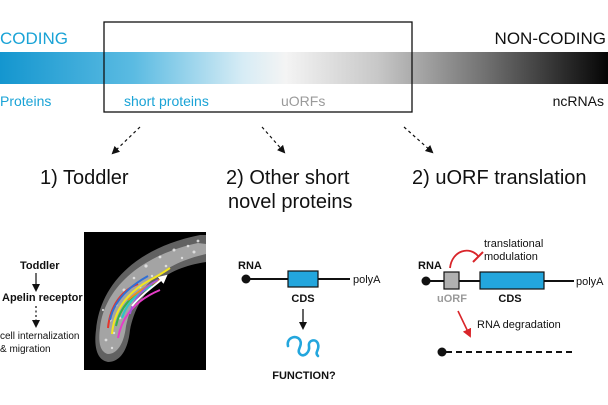 The width and height of the screenshot is (608, 405). I want to click on coding-spectrum-bar, so click(304, 68).